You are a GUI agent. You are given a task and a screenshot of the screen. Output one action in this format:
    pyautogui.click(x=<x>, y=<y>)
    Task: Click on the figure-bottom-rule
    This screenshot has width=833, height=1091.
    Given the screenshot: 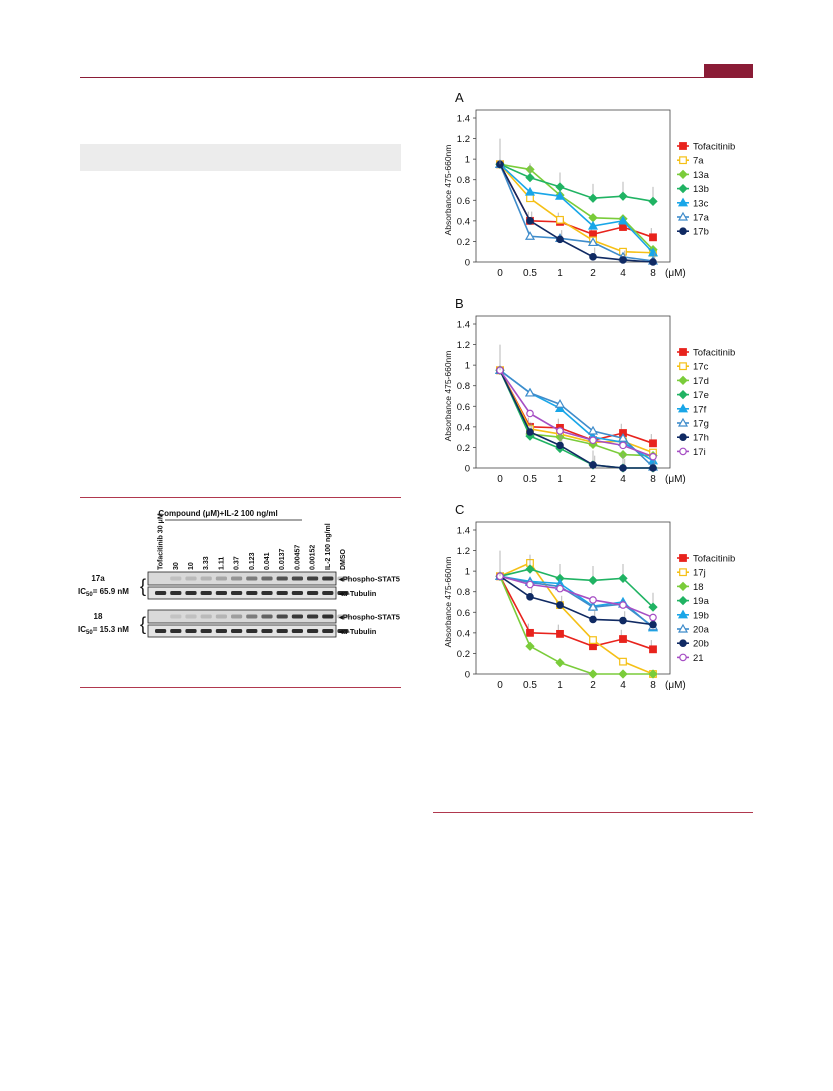 What is the action you would take?
    pyautogui.click(x=240, y=687)
    